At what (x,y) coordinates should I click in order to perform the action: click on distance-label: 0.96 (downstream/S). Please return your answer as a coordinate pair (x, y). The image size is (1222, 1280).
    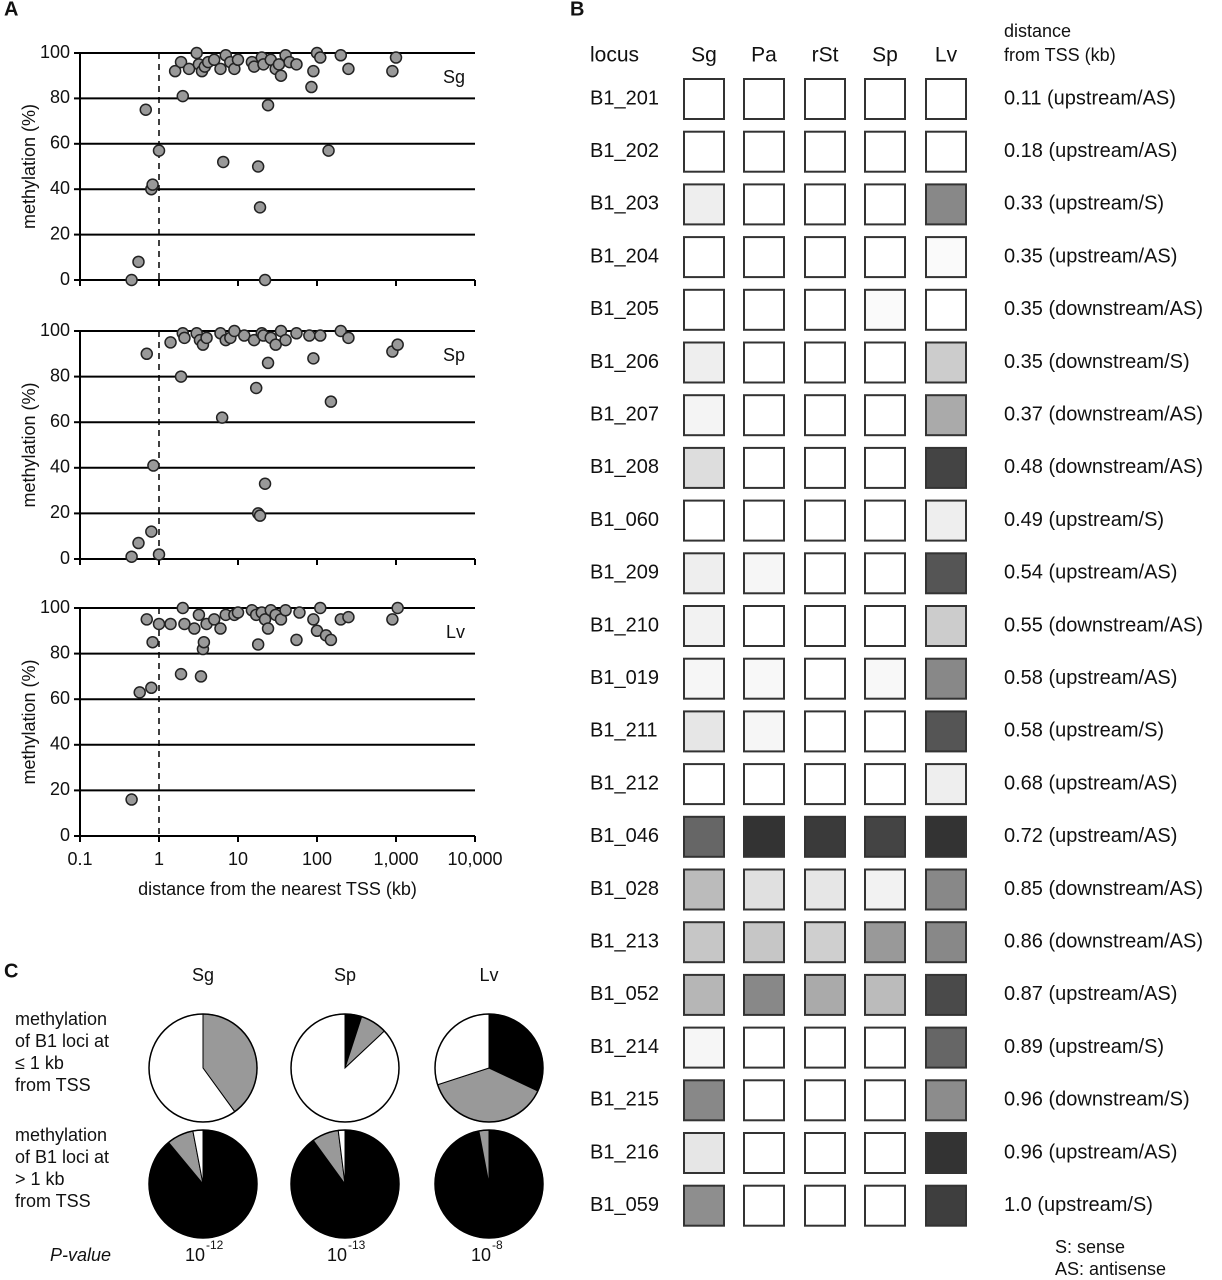
    Looking at the image, I should click on (1097, 1100).